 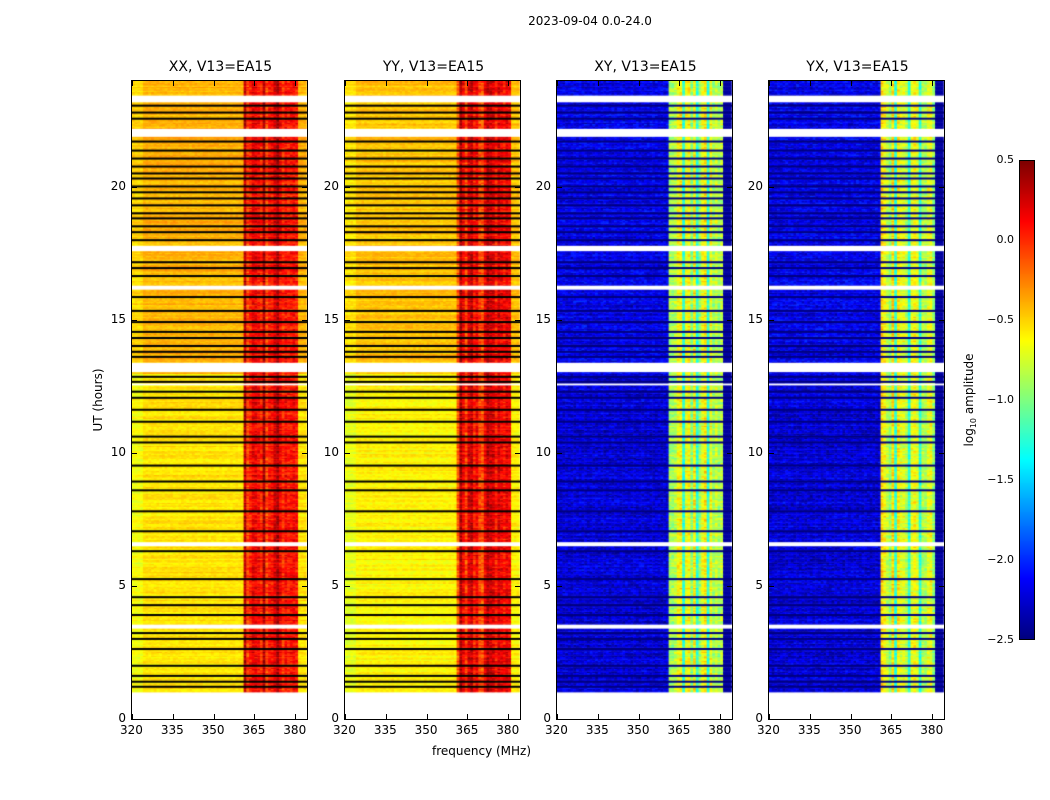 What do you see at coordinates (1000, 639) in the screenshot?
I see `colorbar-tick-label: −2.5` at bounding box center [1000, 639].